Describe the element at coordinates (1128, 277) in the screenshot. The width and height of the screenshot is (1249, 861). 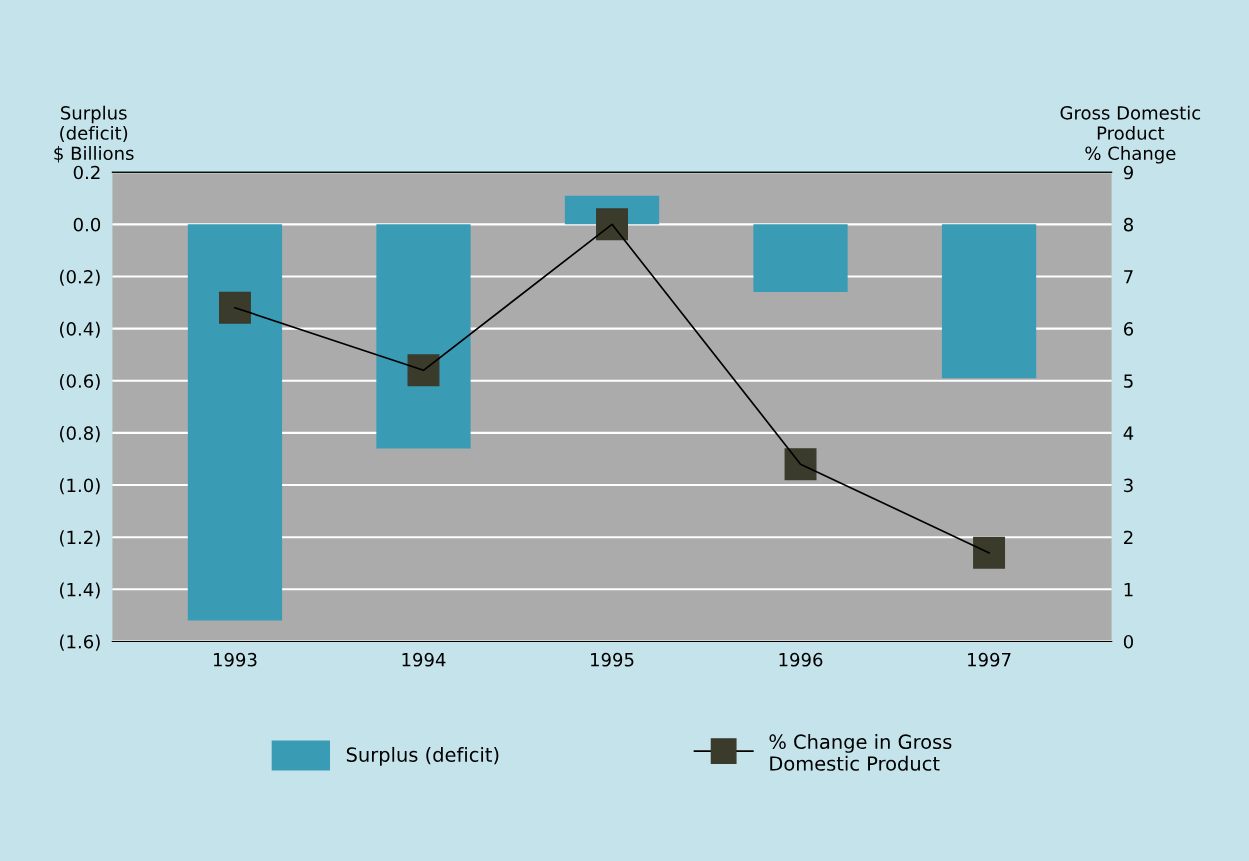
I see `y2-tick-label: 7` at that location.